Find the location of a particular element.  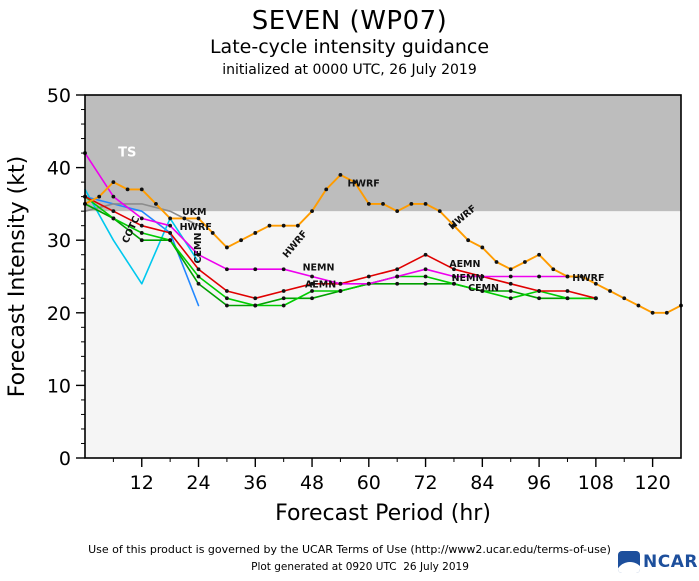

series-line-blue is located at coordinates (142, 251).